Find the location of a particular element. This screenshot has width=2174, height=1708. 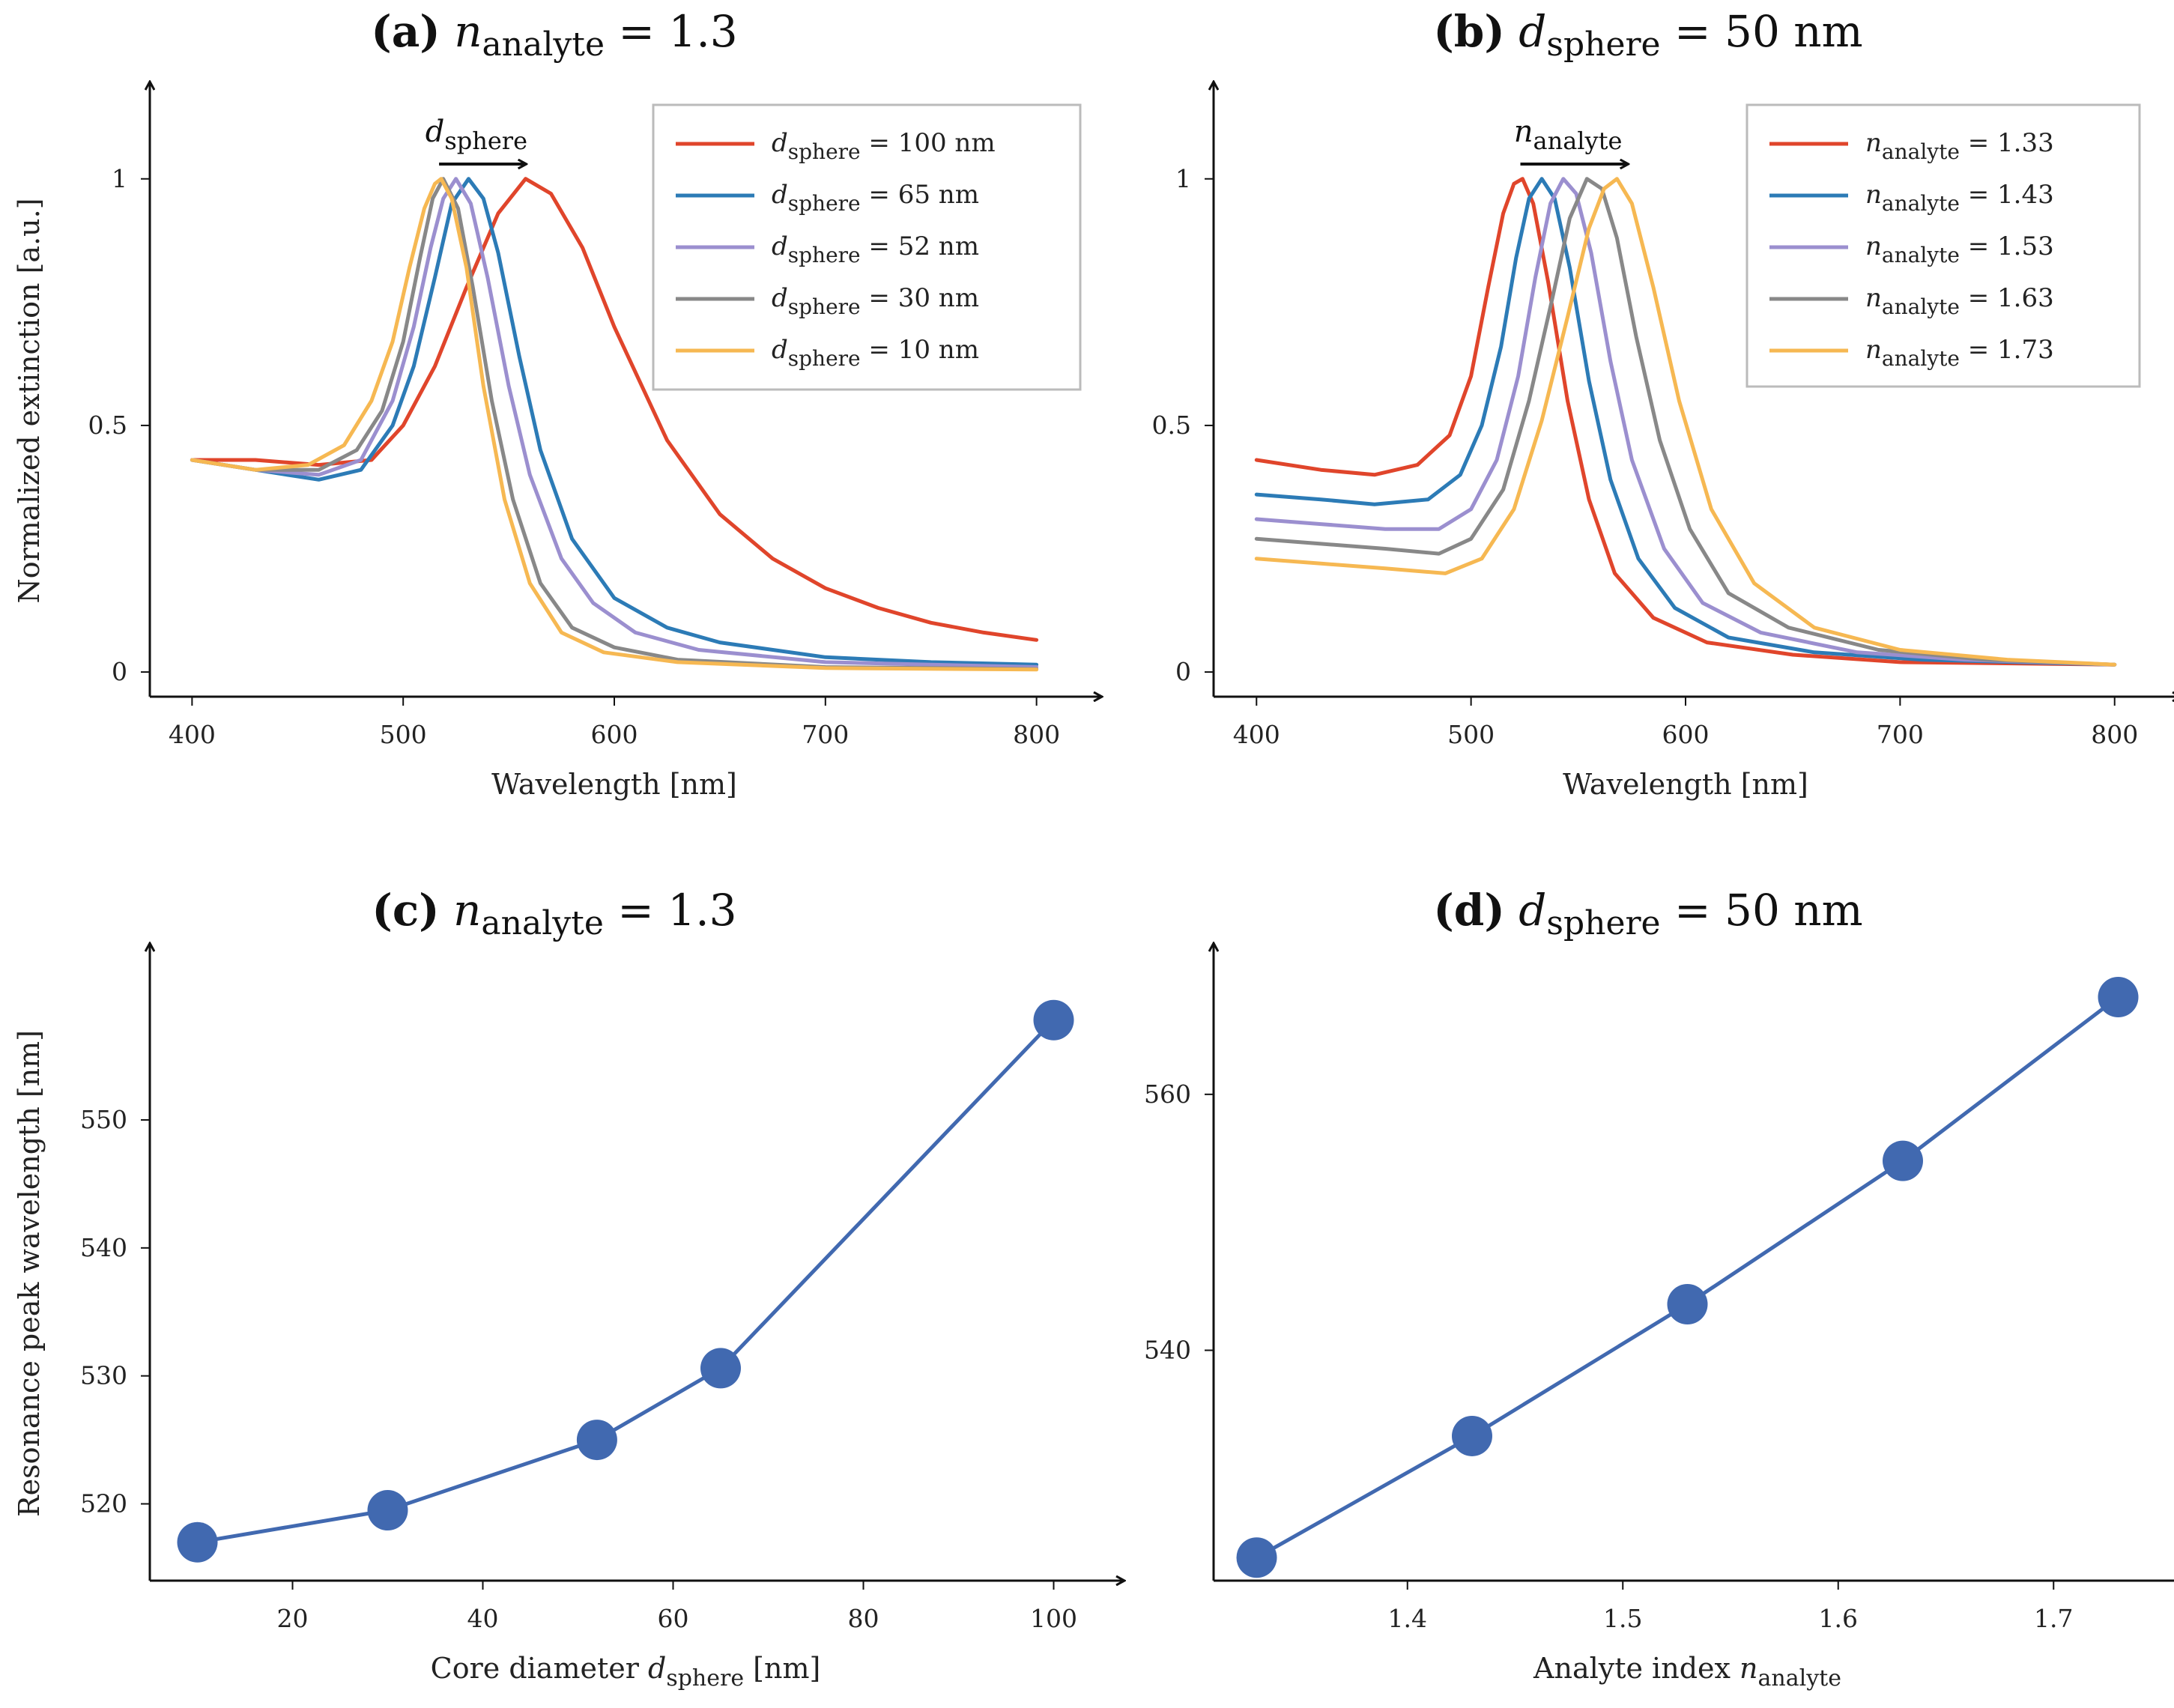

legend-value: = 1.53 is located at coordinates (2007, 246).